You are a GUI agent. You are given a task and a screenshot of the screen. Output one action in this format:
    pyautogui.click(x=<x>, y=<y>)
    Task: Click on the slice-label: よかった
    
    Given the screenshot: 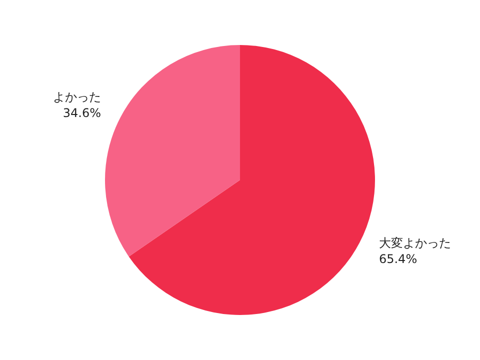 What is the action you would take?
    pyautogui.click(x=77, y=97)
    